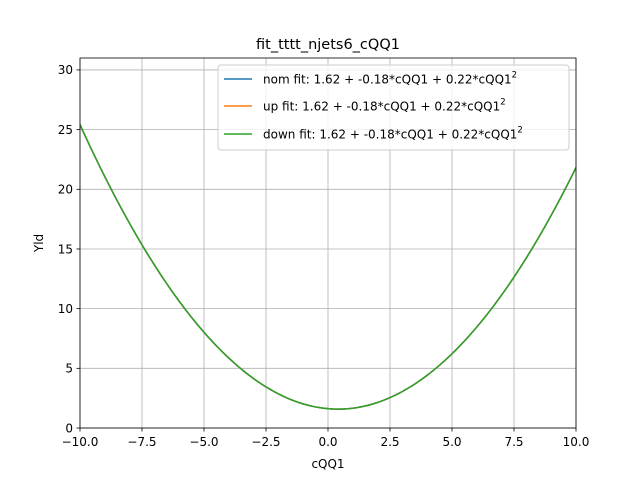 This screenshot has height=480, width=640. What do you see at coordinates (389, 442) in the screenshot?
I see `x-tick-label: 2.5` at bounding box center [389, 442].